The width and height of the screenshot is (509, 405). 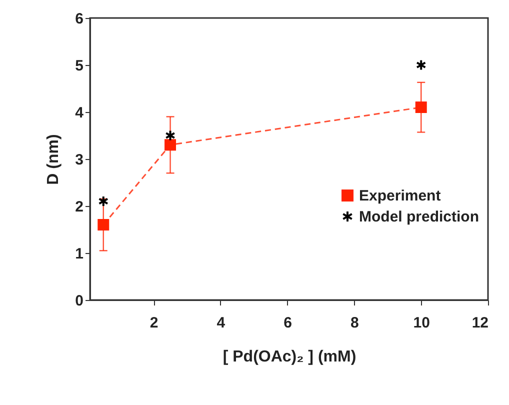 I want to click on x-tick-label: 8, so click(x=354, y=323).